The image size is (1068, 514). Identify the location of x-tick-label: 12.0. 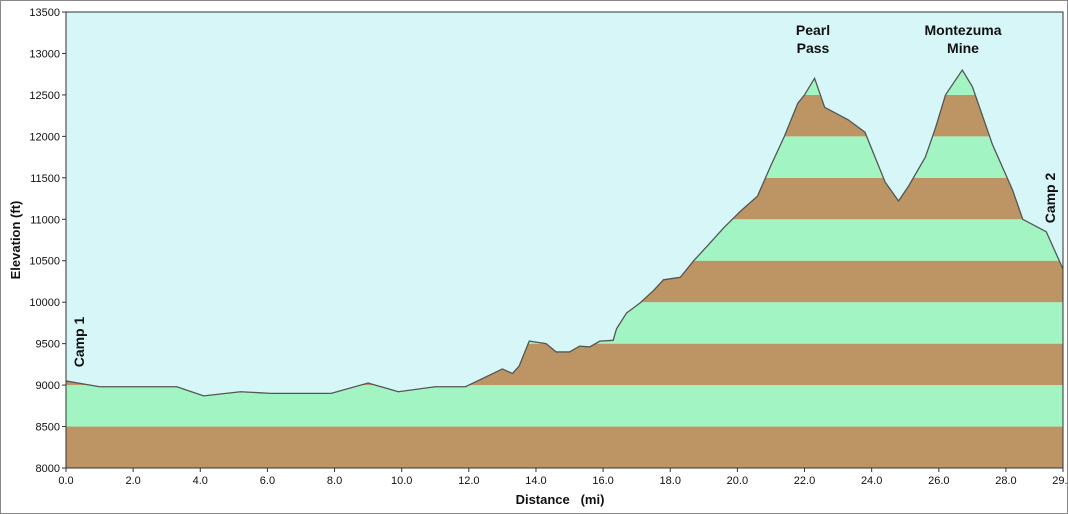
(468, 481).